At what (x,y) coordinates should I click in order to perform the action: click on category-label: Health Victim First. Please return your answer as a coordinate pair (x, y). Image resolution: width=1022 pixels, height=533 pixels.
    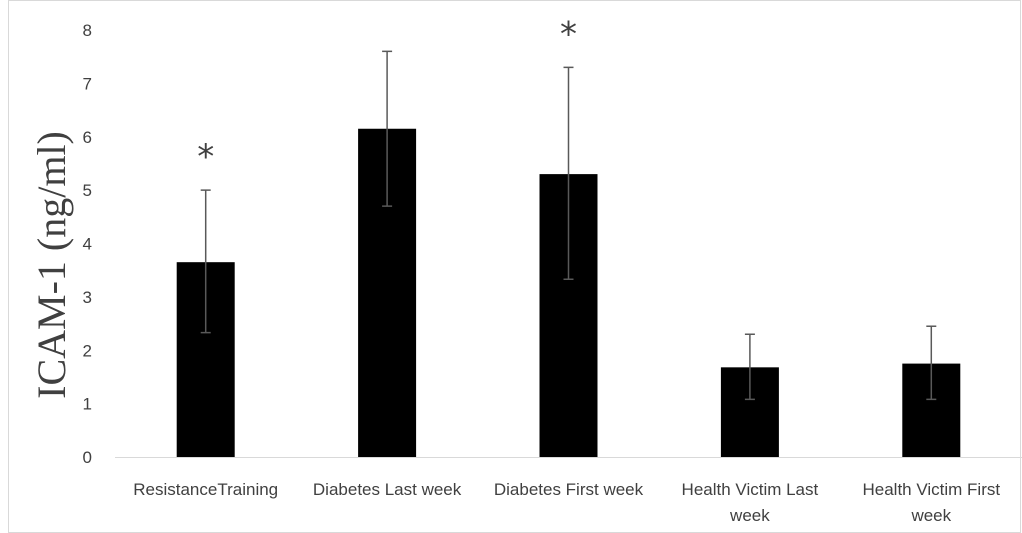
    Looking at the image, I should click on (931, 489).